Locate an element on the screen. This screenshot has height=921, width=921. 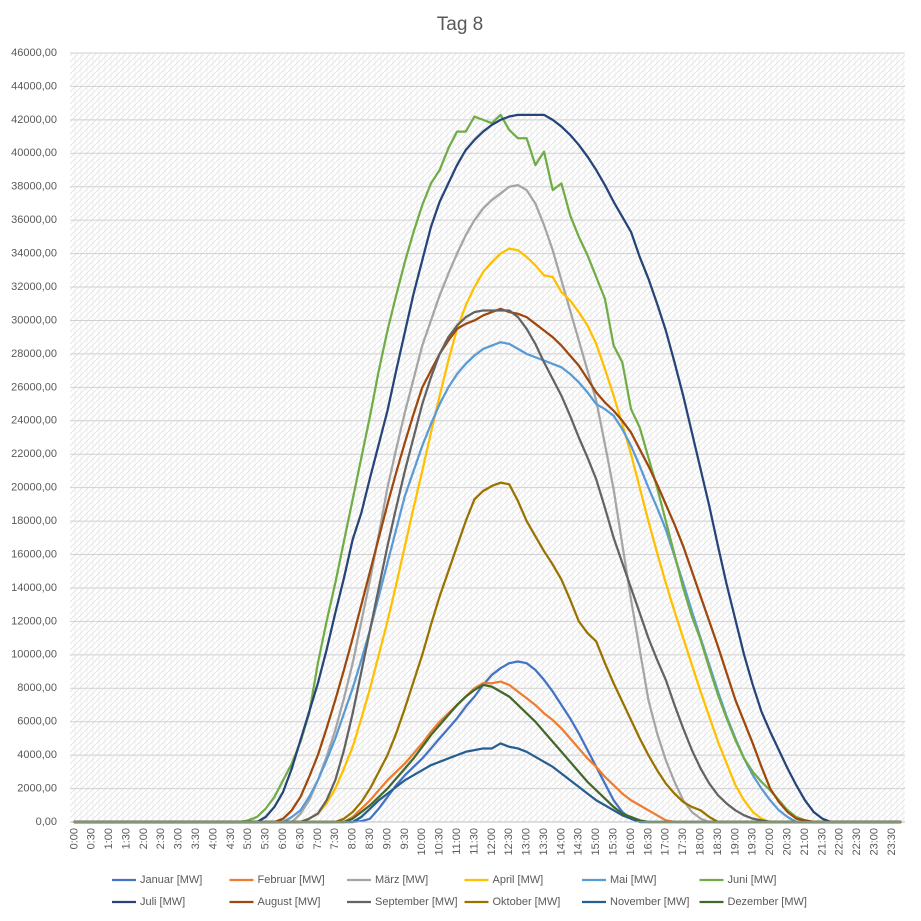
x-tick-label: 14:00 is located at coordinates (561, 842).